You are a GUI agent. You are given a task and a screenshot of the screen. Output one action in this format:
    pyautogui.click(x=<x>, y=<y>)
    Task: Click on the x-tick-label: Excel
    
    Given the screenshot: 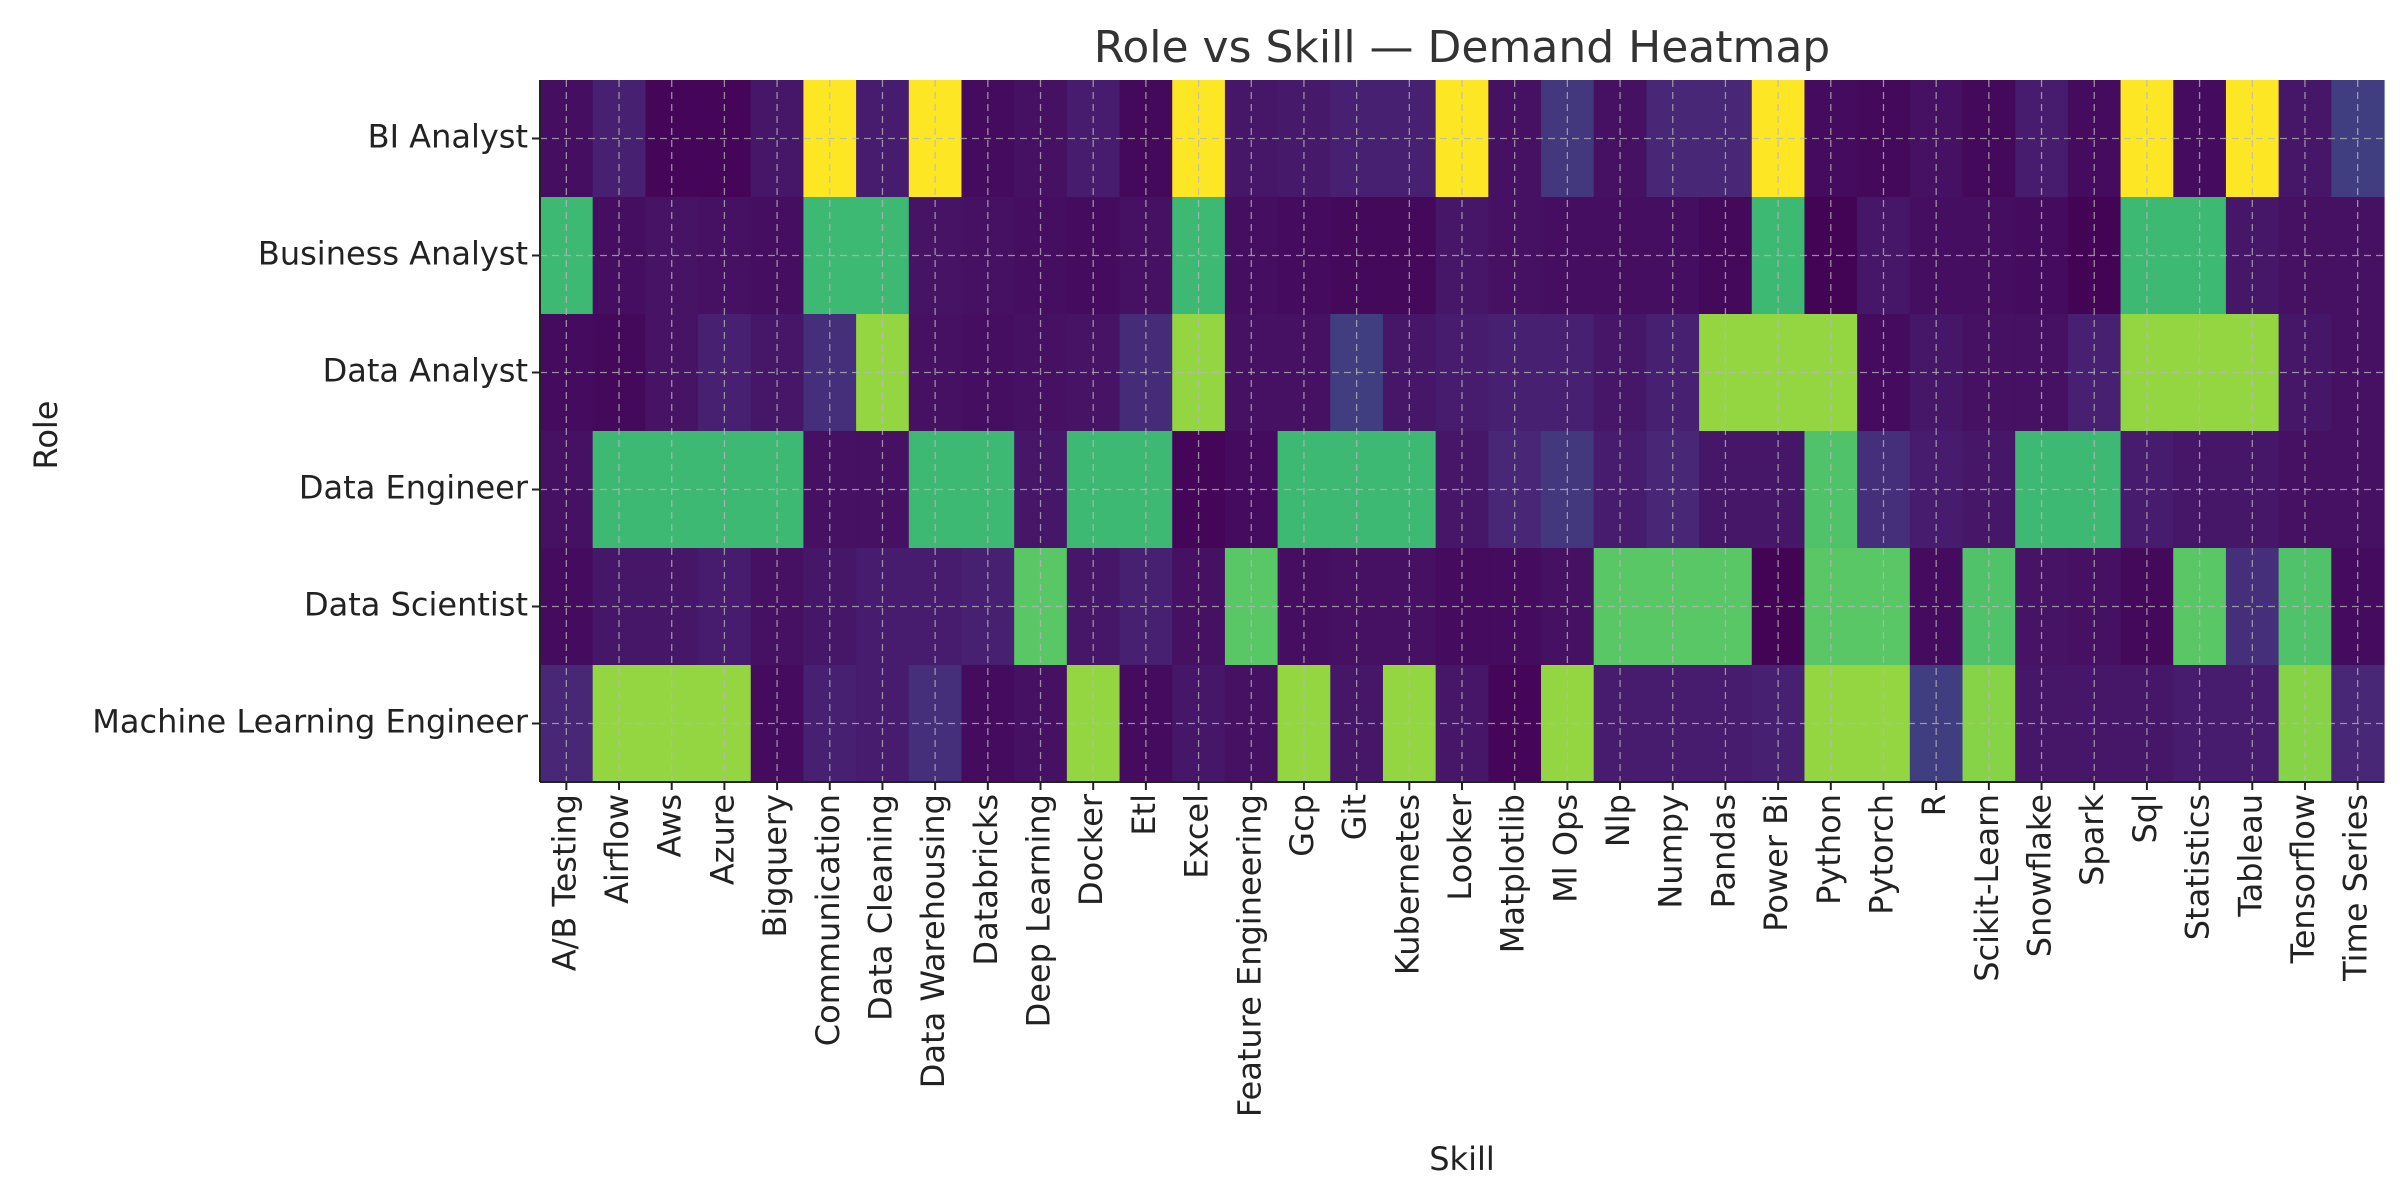 What is the action you would take?
    pyautogui.click(x=1197, y=836)
    